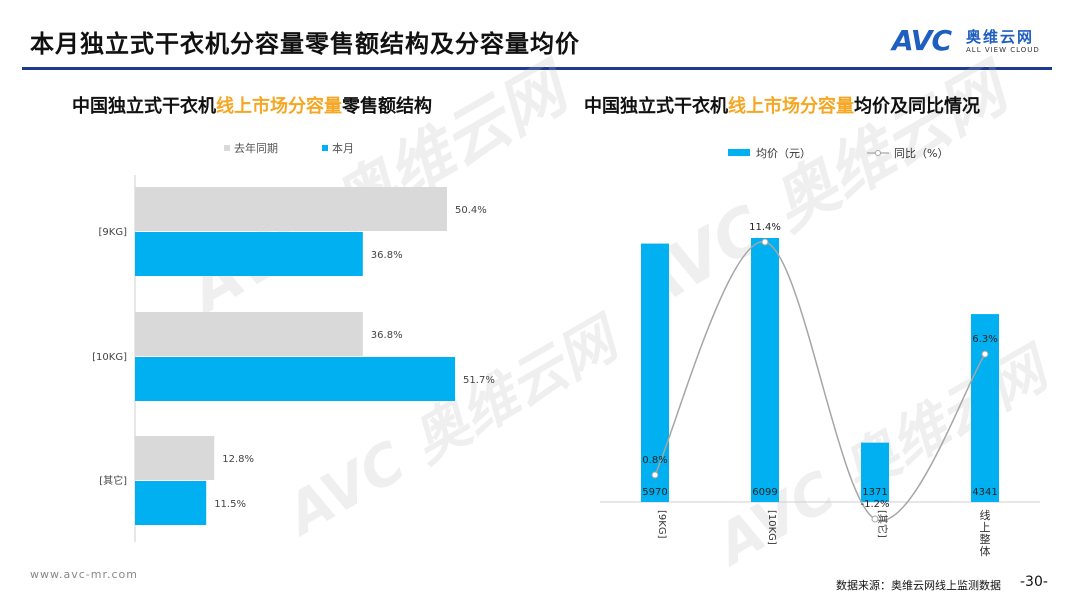  What do you see at coordinates (878, 153) in the screenshot?
I see `legend-marker` at bounding box center [878, 153].